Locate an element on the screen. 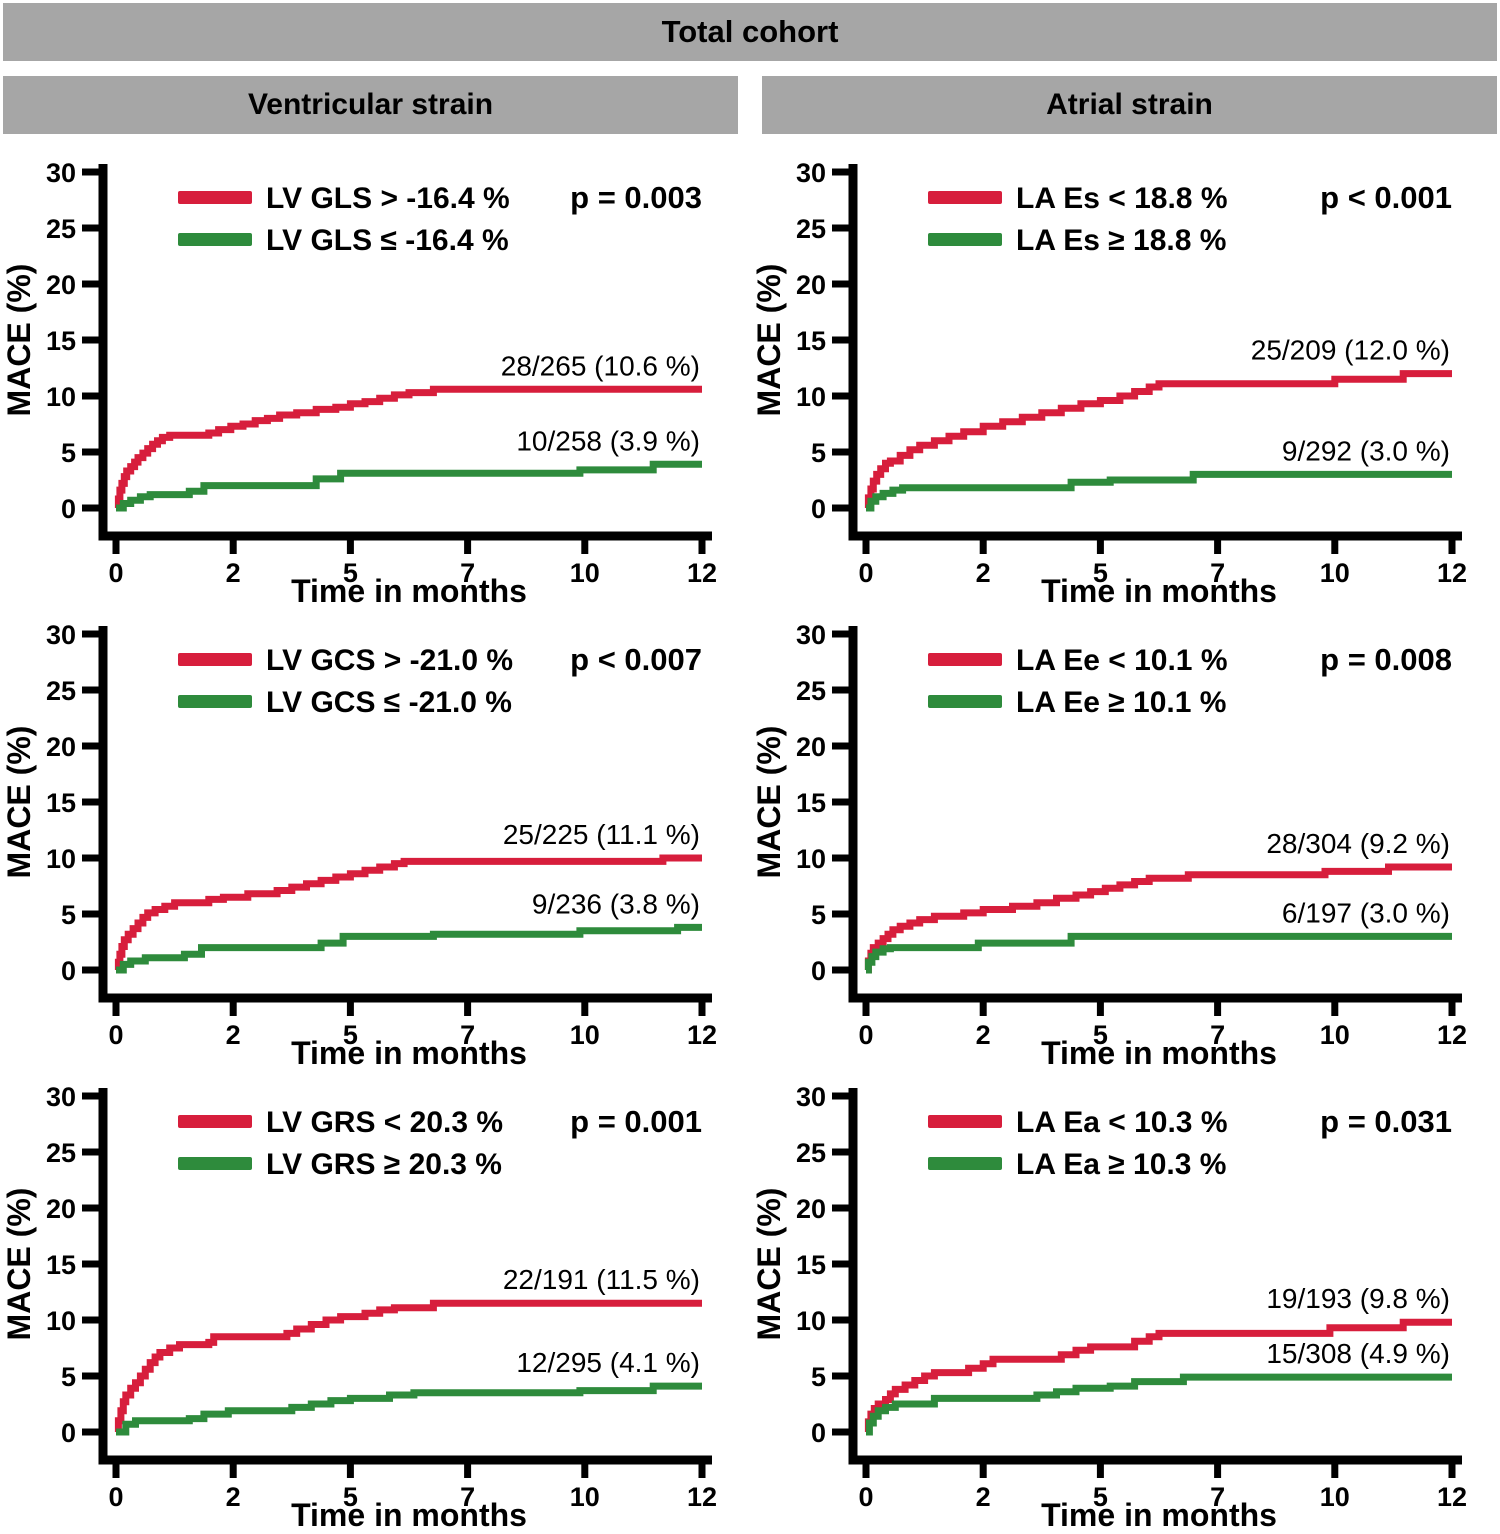 This screenshot has width=1500, height=1534. event-count-annotation-green: 9/236 (3.8 %) is located at coordinates (616, 903).